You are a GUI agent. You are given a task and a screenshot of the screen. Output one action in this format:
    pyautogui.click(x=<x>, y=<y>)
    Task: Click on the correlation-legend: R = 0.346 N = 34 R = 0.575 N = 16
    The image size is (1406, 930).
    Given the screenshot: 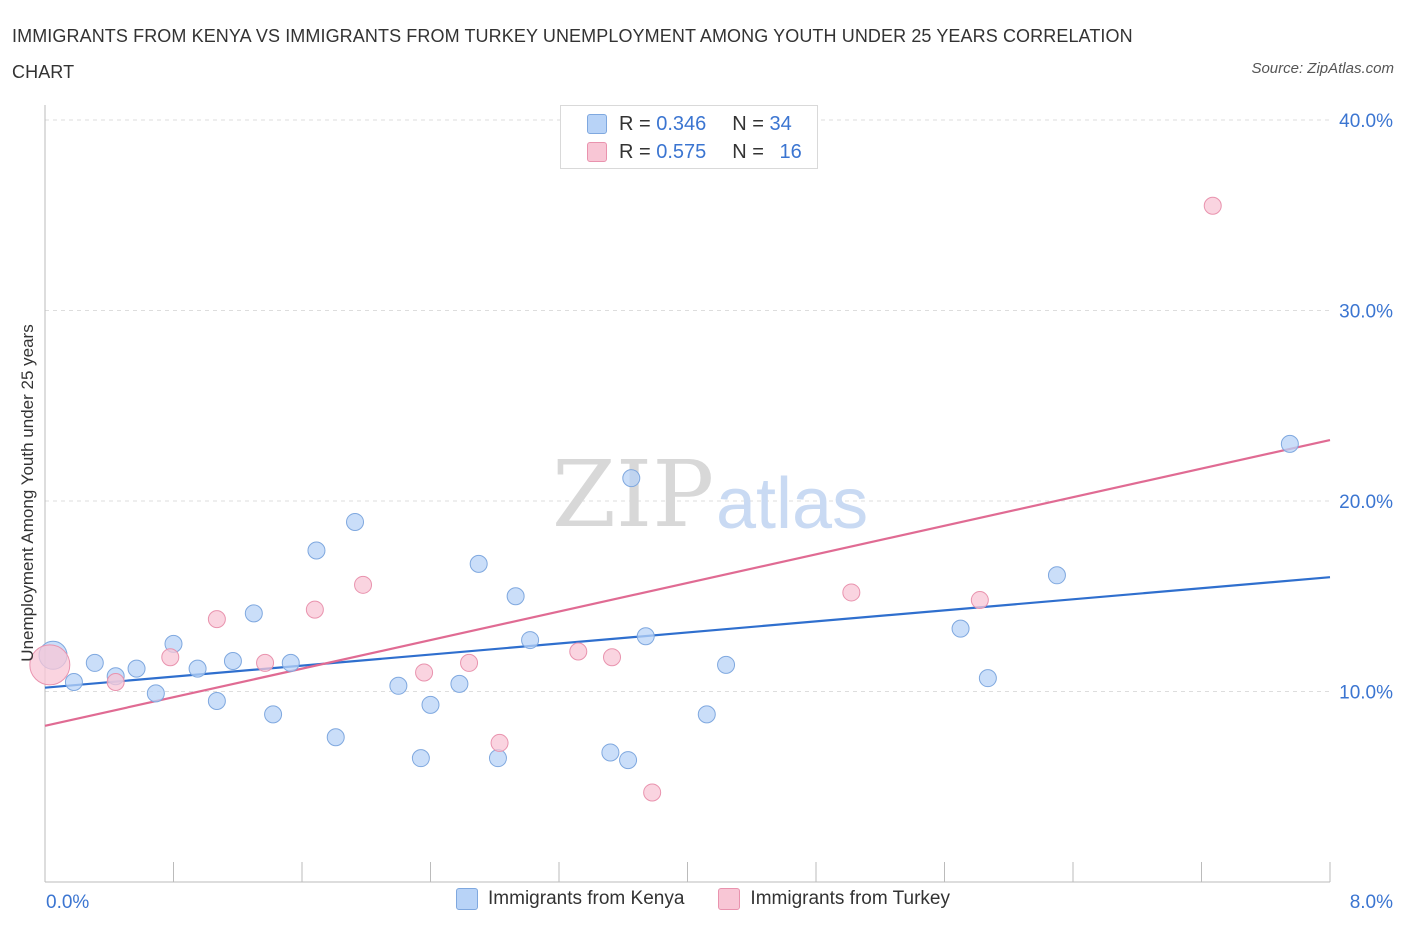 What is the action you would take?
    pyautogui.click(x=689, y=137)
    